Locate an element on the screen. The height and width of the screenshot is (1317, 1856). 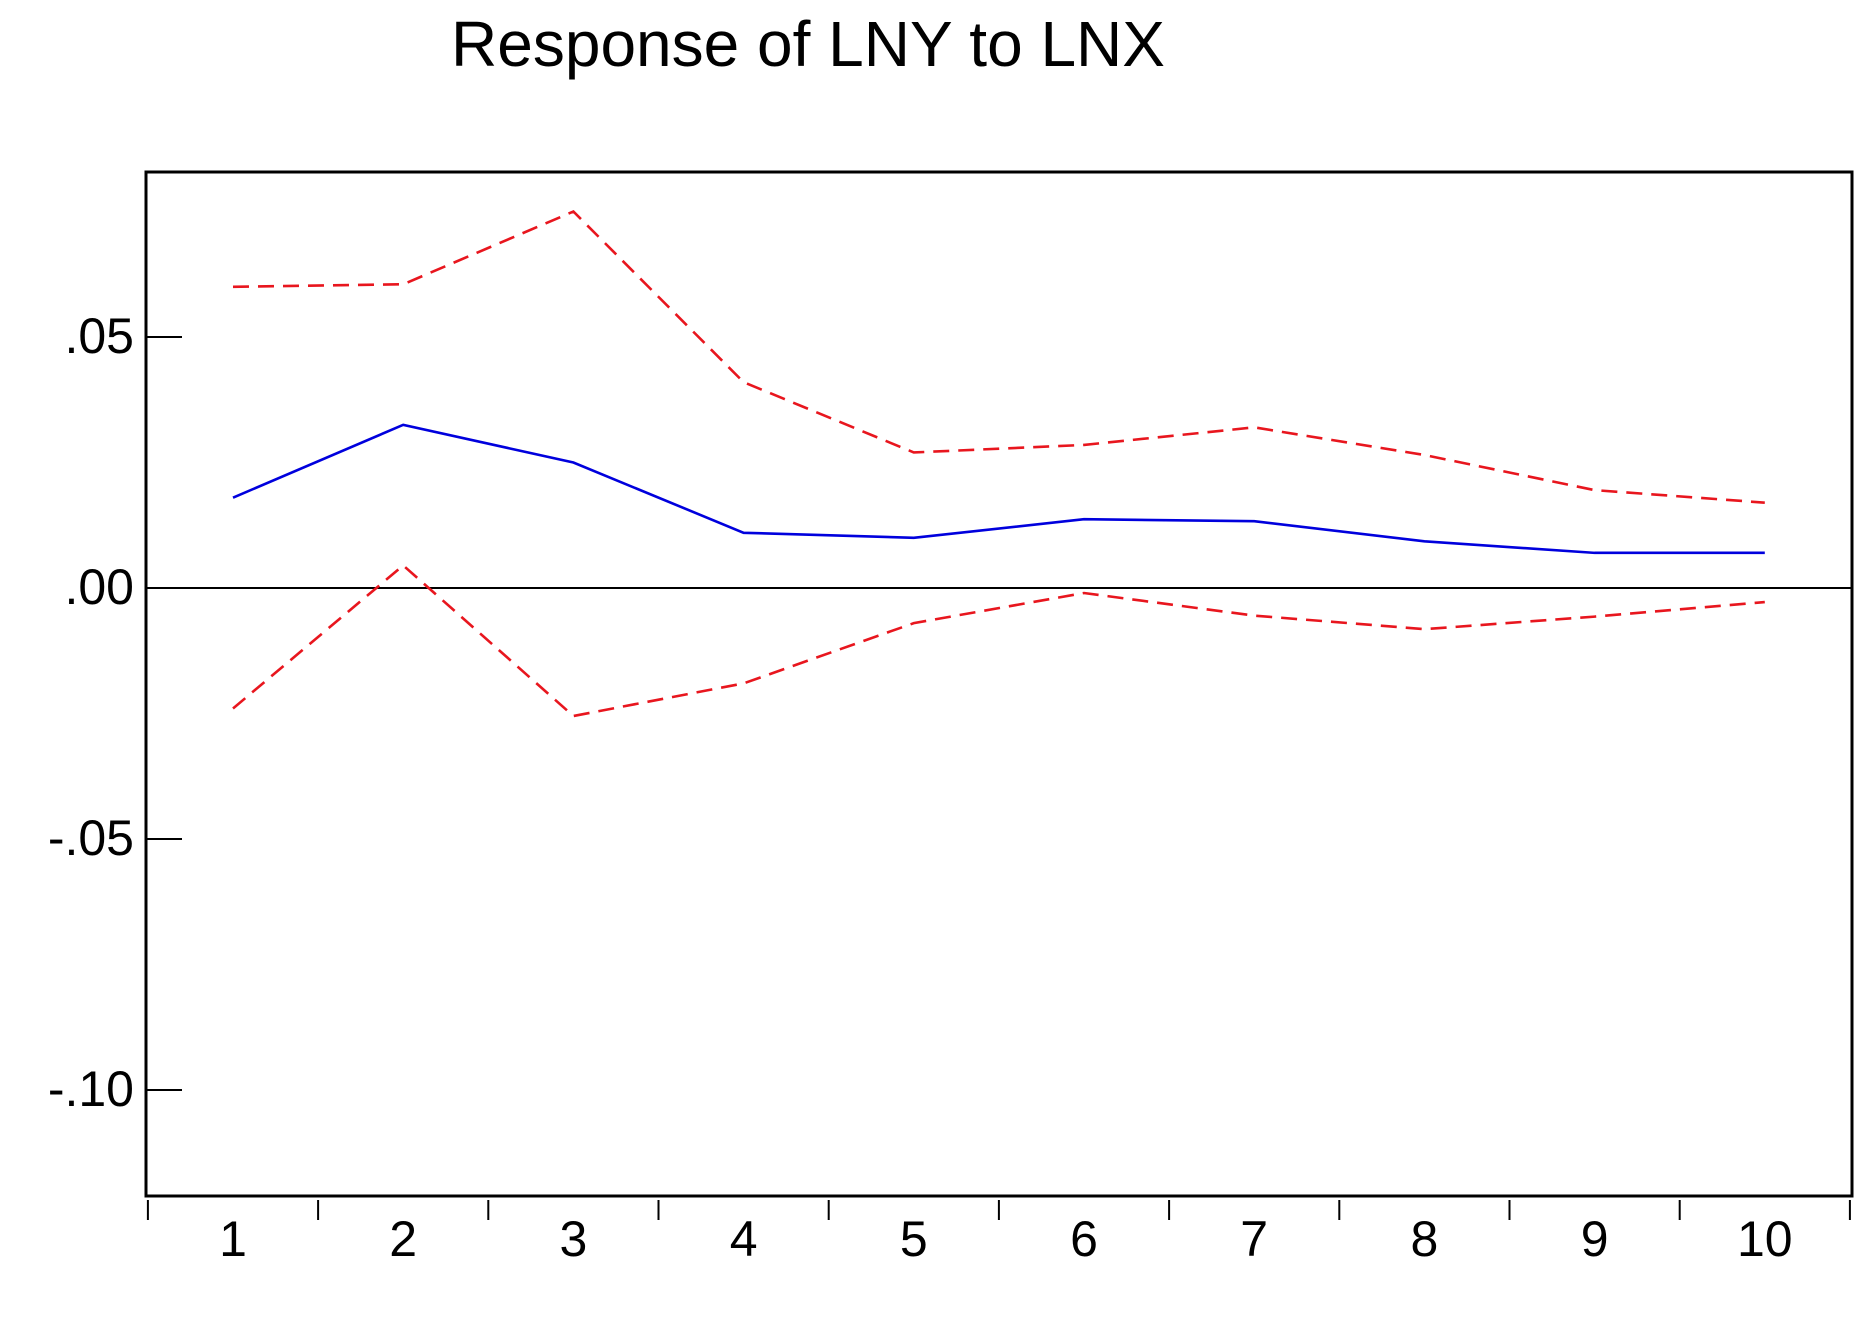
y-axis: .05 .00 -.05 -.10 is located at coordinates (115, 712).